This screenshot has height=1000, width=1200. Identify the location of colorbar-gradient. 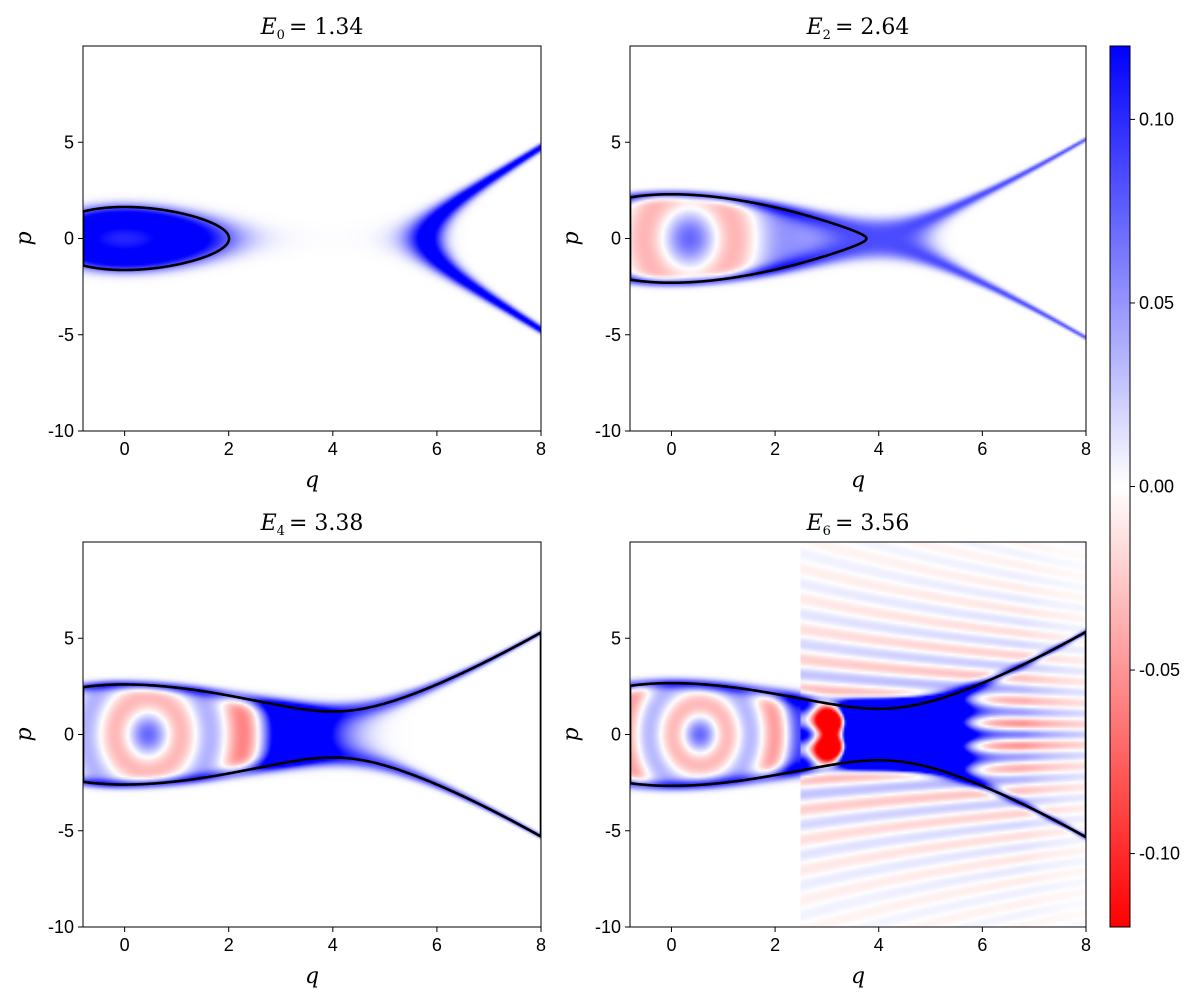
(1120, 486).